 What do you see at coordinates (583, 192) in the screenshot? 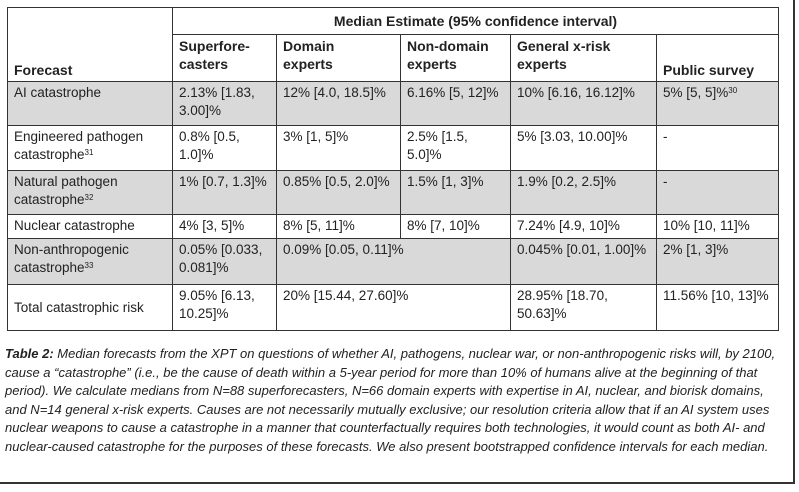
I see `cell-general-xrisk: 1.9% [0.2, 2.5]%` at bounding box center [583, 192].